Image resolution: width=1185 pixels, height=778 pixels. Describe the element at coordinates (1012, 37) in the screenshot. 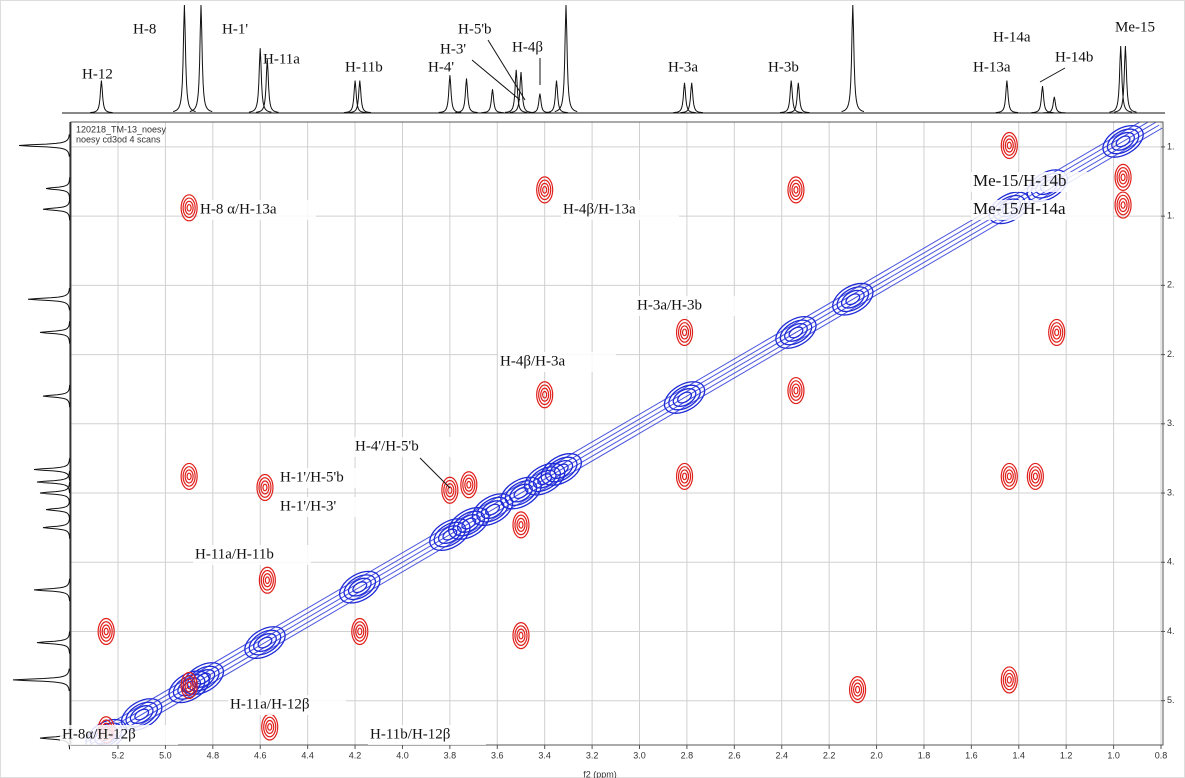

I see `peak-label: H-14a` at that location.